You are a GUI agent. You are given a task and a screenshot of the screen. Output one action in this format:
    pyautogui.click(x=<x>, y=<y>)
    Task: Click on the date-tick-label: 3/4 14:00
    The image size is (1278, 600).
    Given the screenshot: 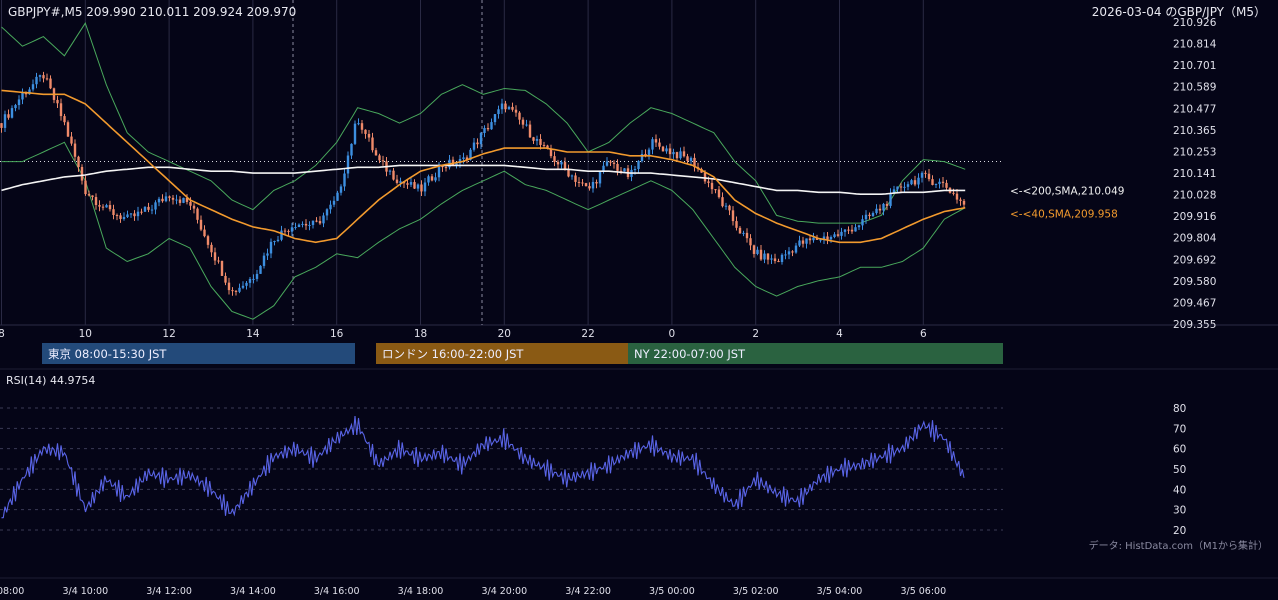 What is the action you would take?
    pyautogui.click(x=253, y=591)
    